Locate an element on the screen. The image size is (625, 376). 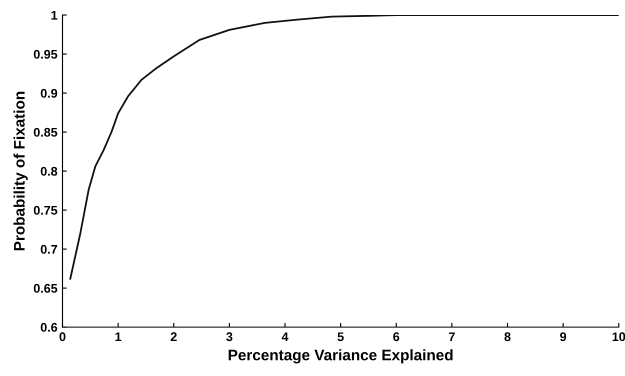
y-tick-label: 0.85 is located at coordinates (46, 132).